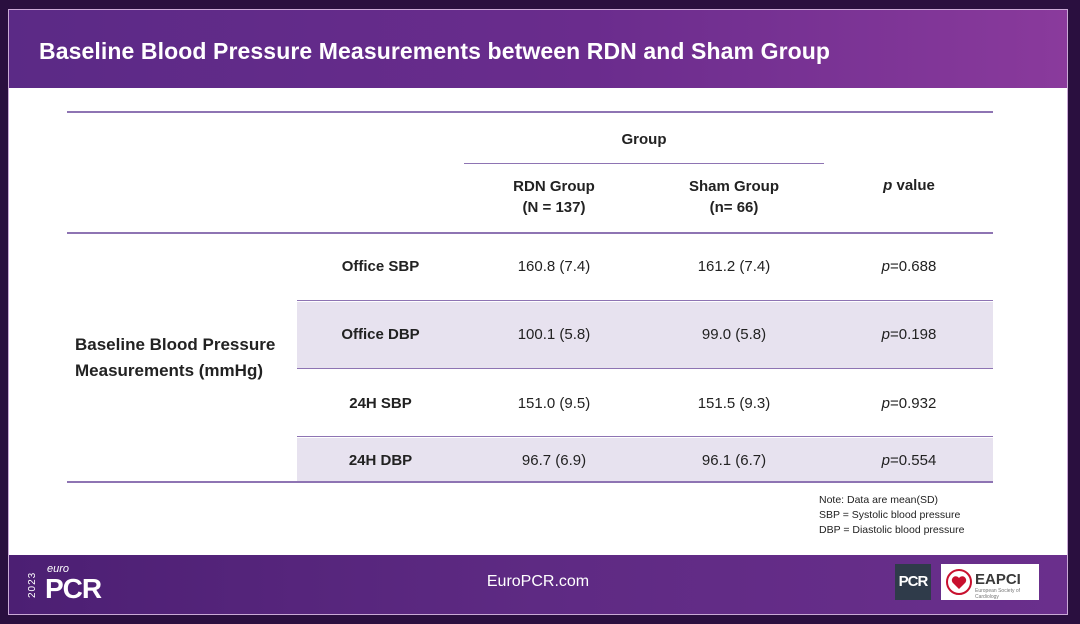 Image resolution: width=1080 pixels, height=624 pixels. Describe the element at coordinates (554, 460) in the screenshot. I see `cell-rdn-24h-dbp: 96.7 (6.9)` at that location.